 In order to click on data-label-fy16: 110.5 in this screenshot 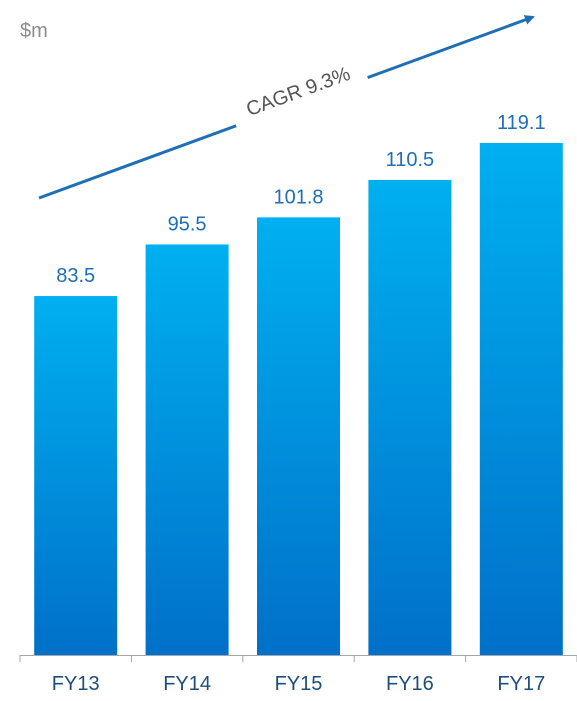, I will do `click(410, 160)`.